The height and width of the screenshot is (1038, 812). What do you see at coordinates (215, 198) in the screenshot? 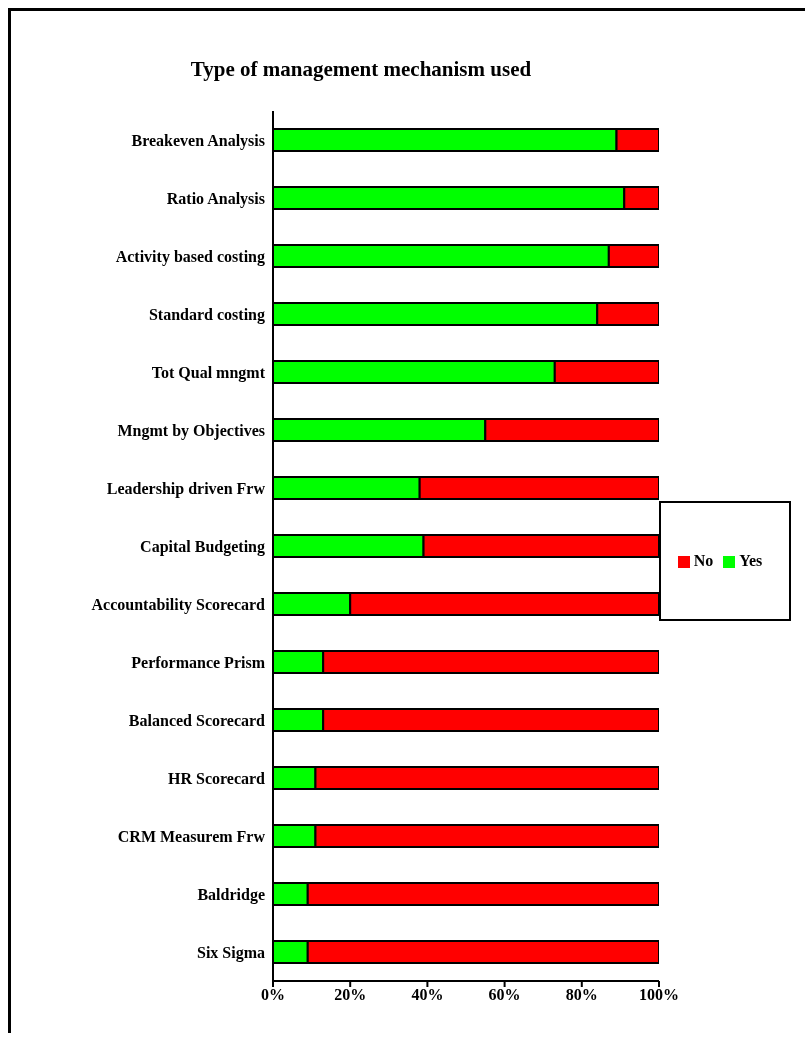
I see `y-tick-label: Ratio Analysis` at bounding box center [215, 198].